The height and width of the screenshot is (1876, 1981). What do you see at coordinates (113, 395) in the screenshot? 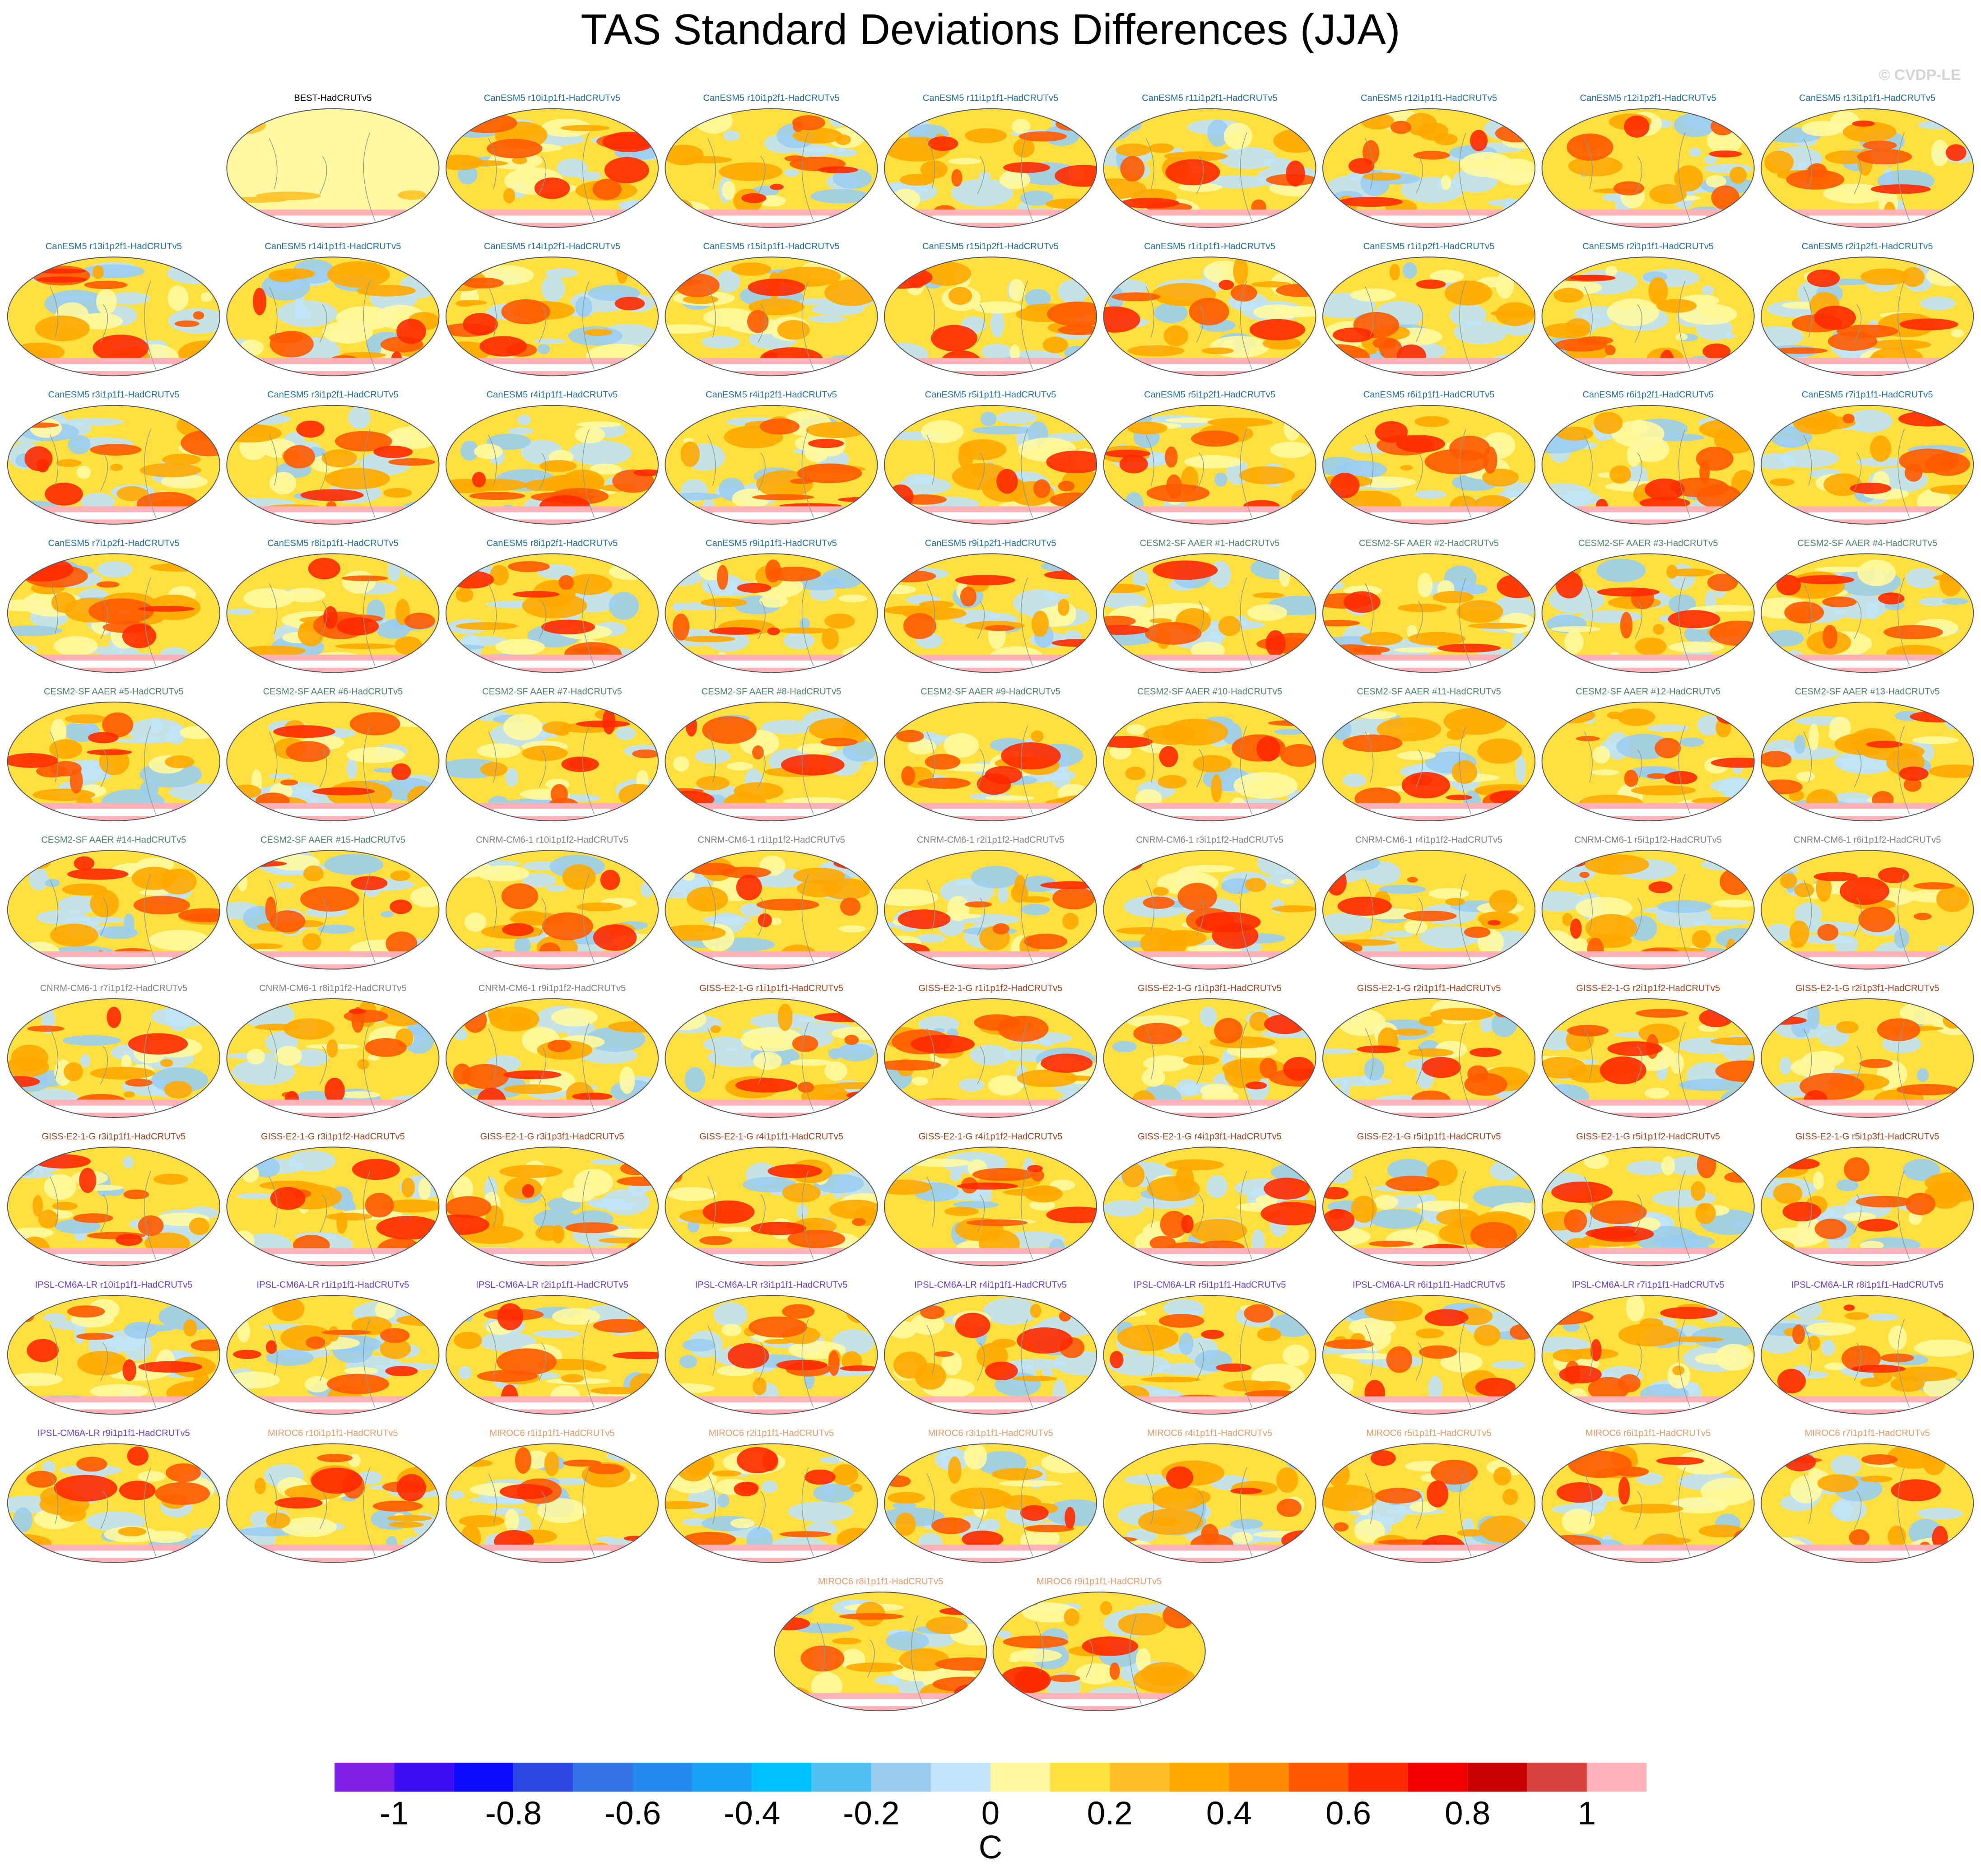
I see `panel-label: CanESM5 r3i1p1f1-HadCRUTv5` at bounding box center [113, 395].